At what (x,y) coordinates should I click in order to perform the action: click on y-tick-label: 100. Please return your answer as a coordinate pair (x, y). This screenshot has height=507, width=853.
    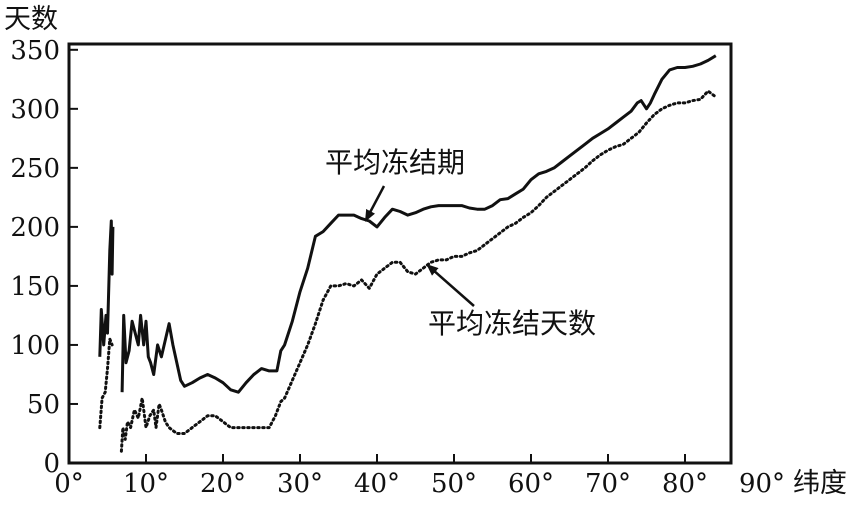
    Looking at the image, I should click on (35, 346).